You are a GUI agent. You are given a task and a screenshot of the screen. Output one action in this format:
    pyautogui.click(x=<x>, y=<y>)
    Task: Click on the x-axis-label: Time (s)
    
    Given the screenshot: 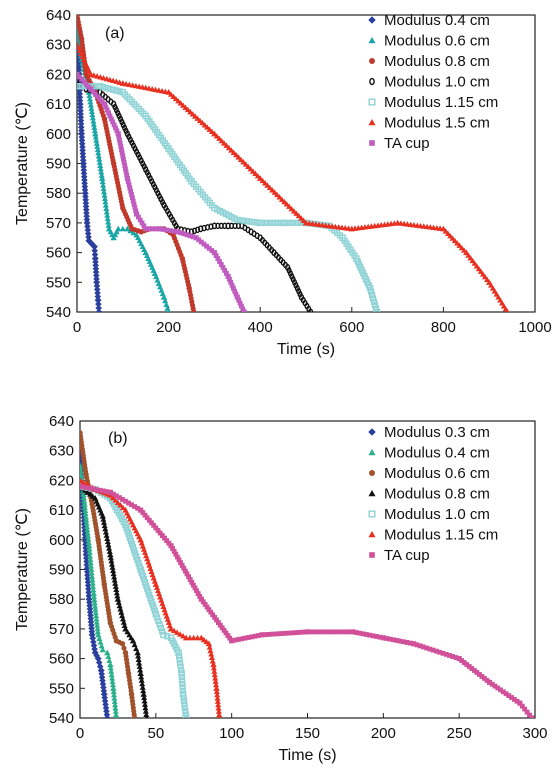 What is the action you would take?
    pyautogui.click(x=307, y=755)
    